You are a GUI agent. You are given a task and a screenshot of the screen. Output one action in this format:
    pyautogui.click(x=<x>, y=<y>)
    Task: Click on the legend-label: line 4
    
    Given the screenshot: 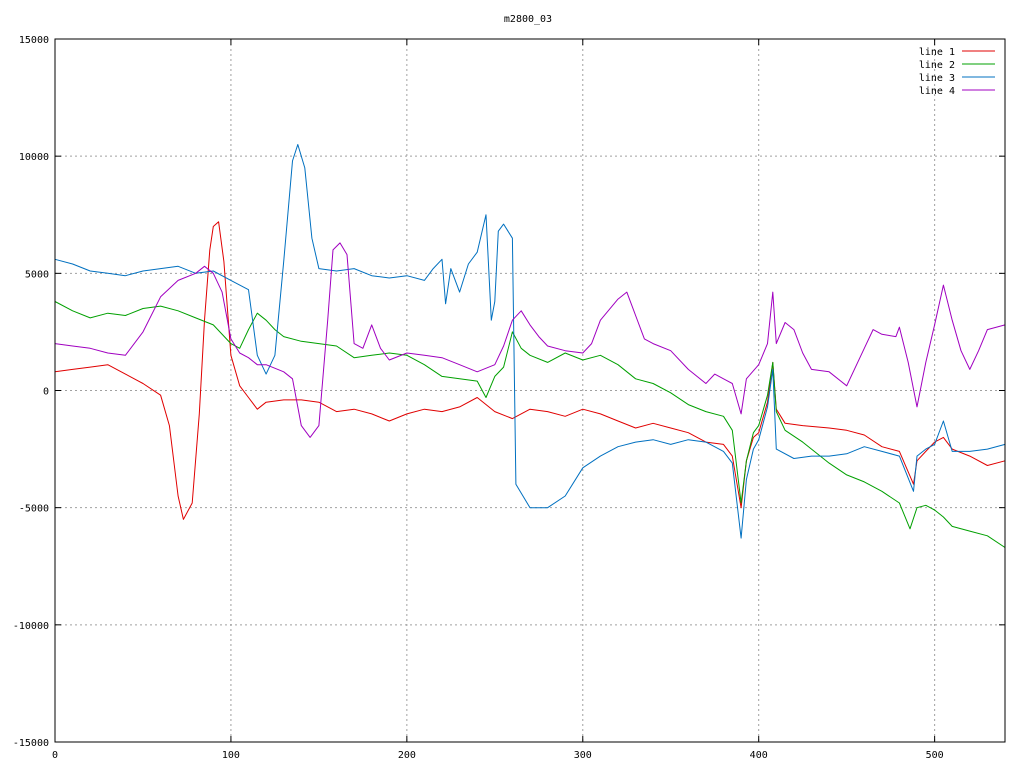 What is the action you would take?
    pyautogui.click(x=937, y=91)
    